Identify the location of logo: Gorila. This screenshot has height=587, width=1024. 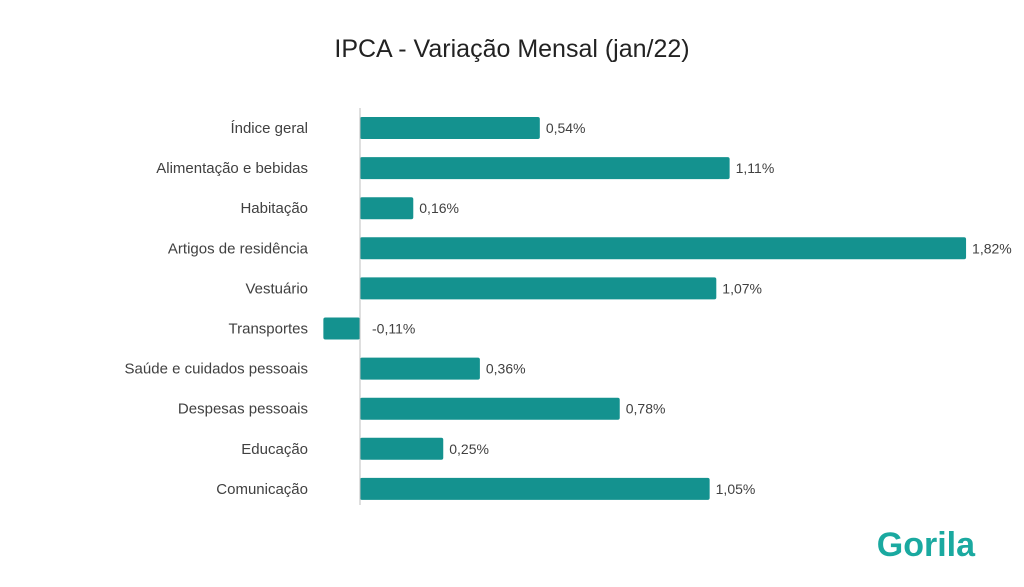
(926, 545).